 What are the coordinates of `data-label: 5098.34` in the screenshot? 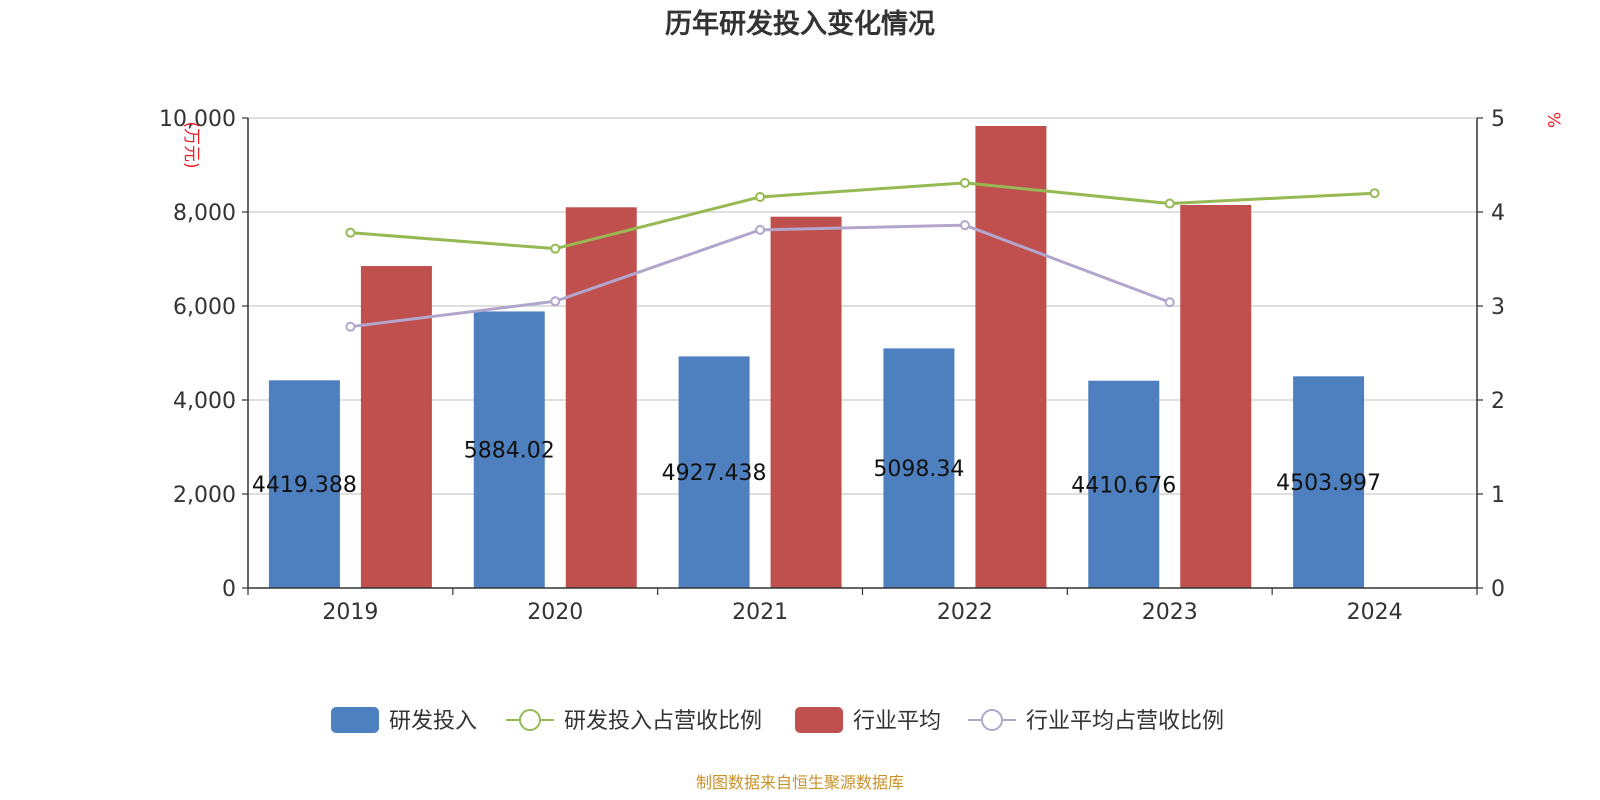 It's located at (918, 469).